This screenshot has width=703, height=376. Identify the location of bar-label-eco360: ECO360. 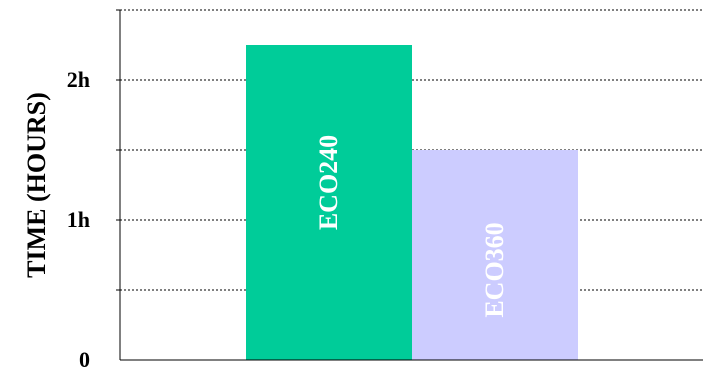
(494, 269).